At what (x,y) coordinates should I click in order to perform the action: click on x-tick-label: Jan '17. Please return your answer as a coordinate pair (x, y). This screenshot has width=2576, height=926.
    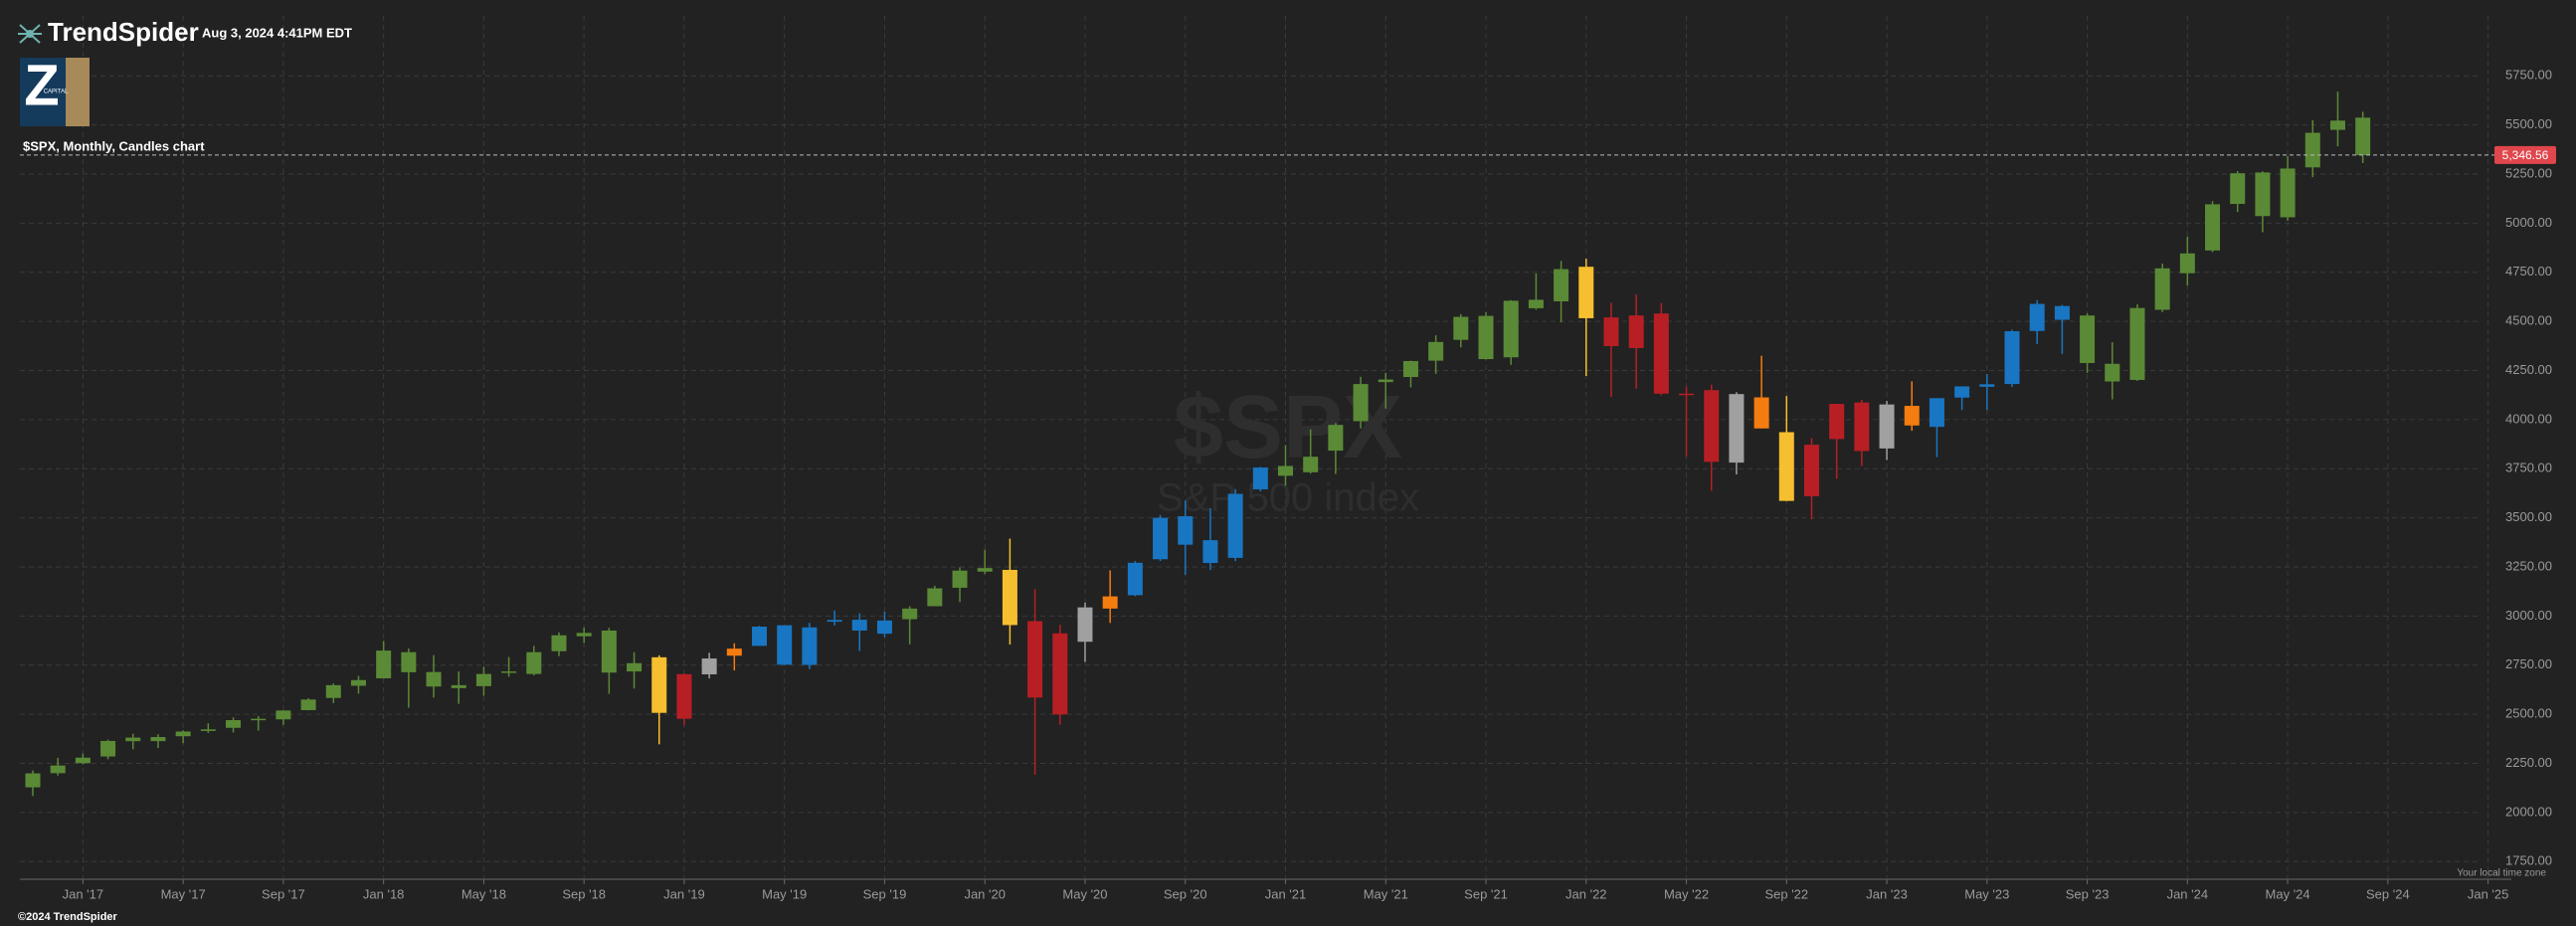
    Looking at the image, I should click on (83, 893).